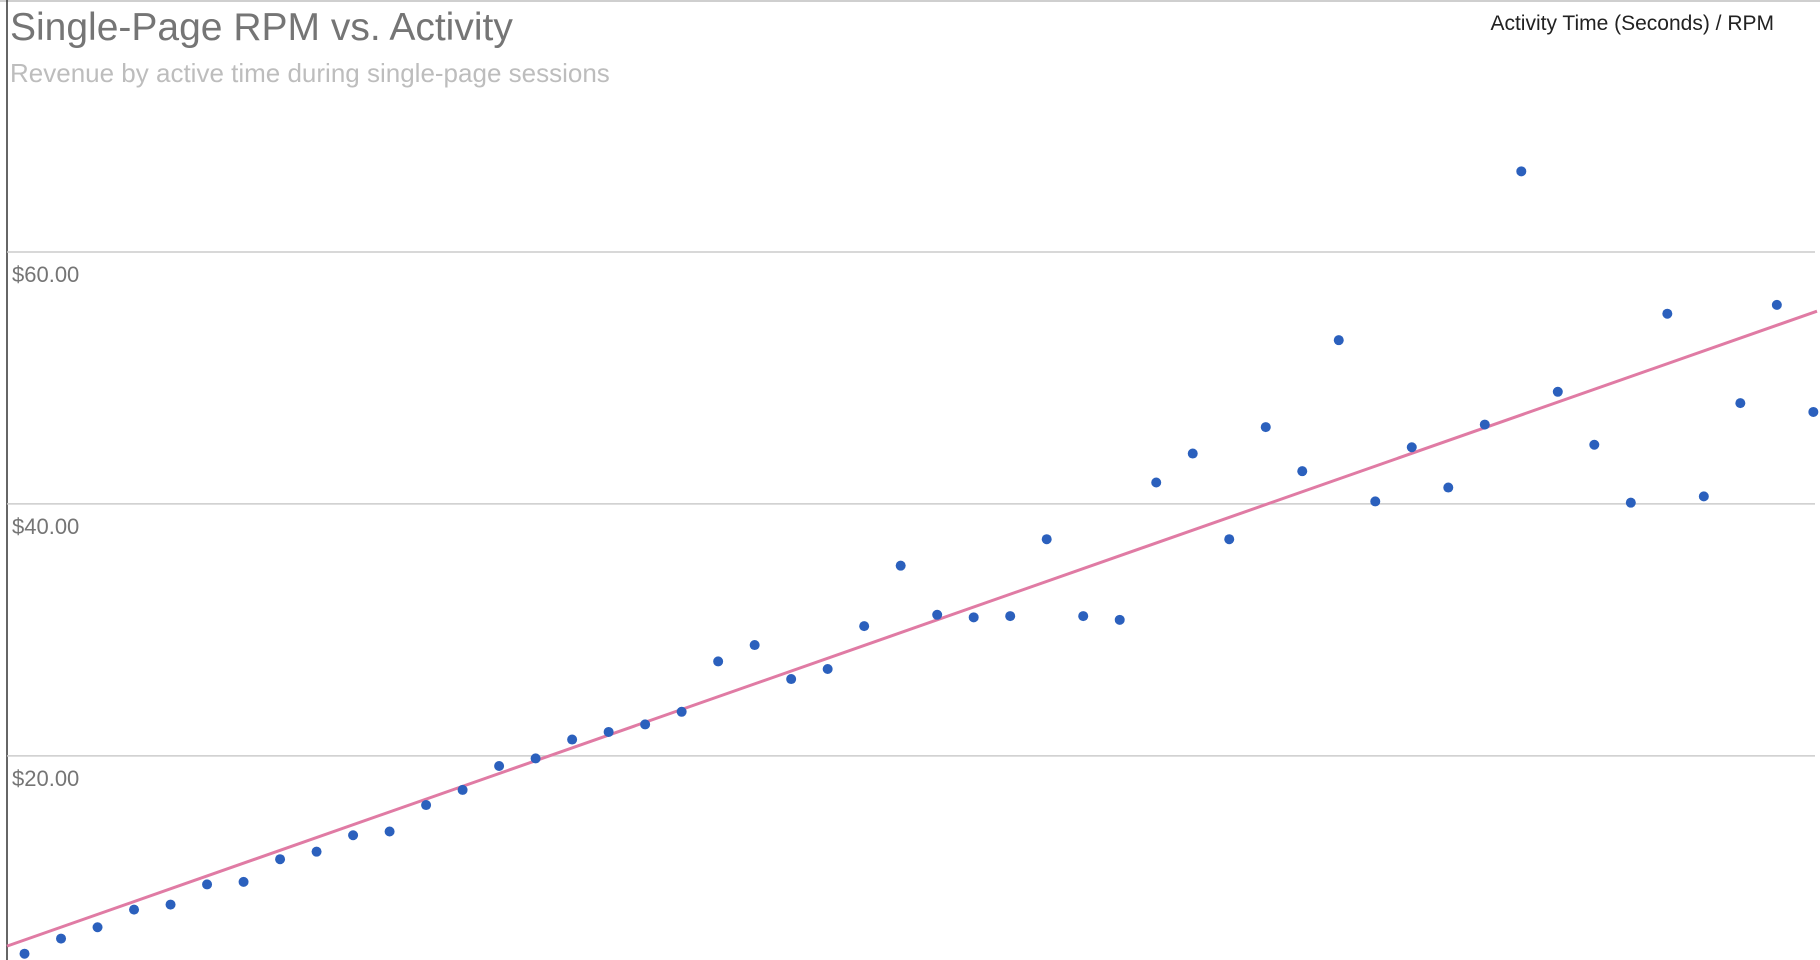  Describe the element at coordinates (261, 27) in the screenshot. I see `chart-title: Single-Page RPM vs. Activity` at that location.